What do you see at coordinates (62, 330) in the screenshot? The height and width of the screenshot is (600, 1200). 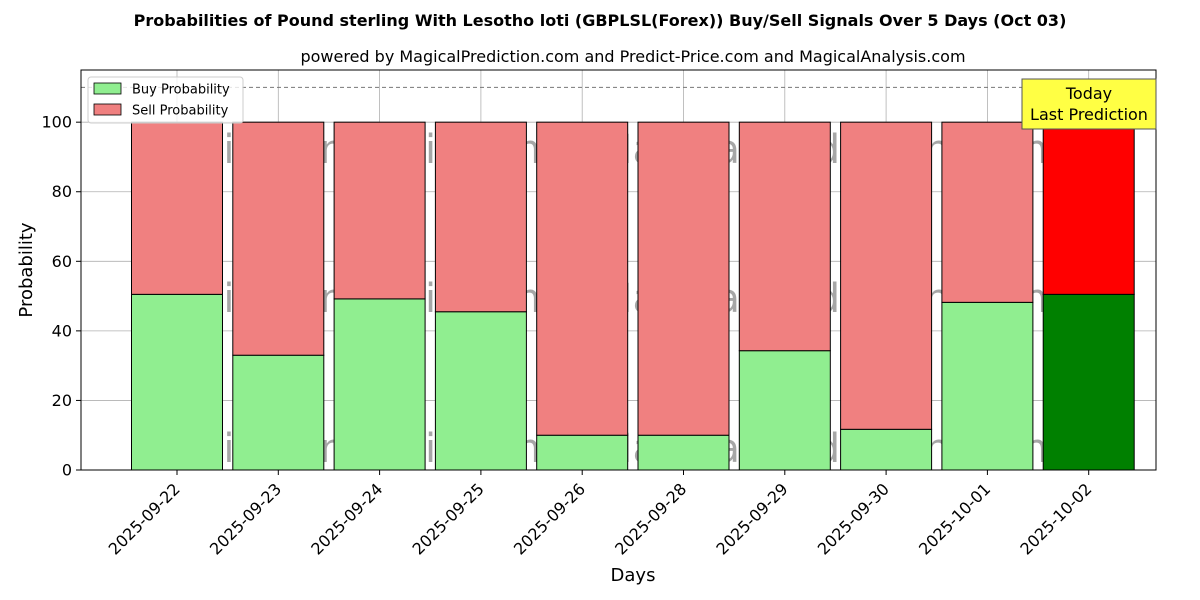 I see `y-tick-label: 40` at bounding box center [62, 330].